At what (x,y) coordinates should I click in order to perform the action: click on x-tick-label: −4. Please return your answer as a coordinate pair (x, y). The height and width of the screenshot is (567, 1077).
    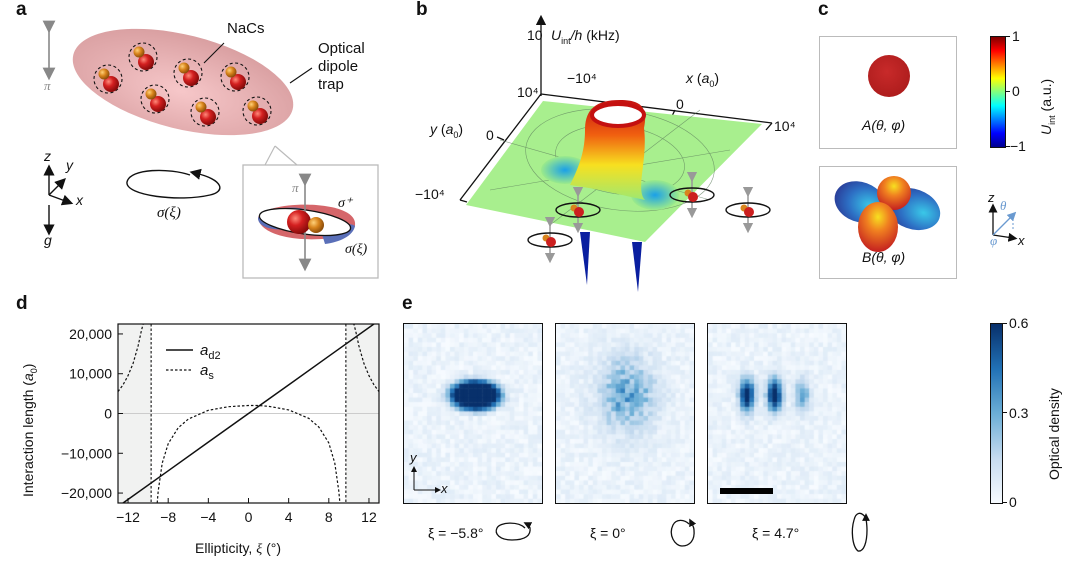
    Looking at the image, I should click on (208, 517).